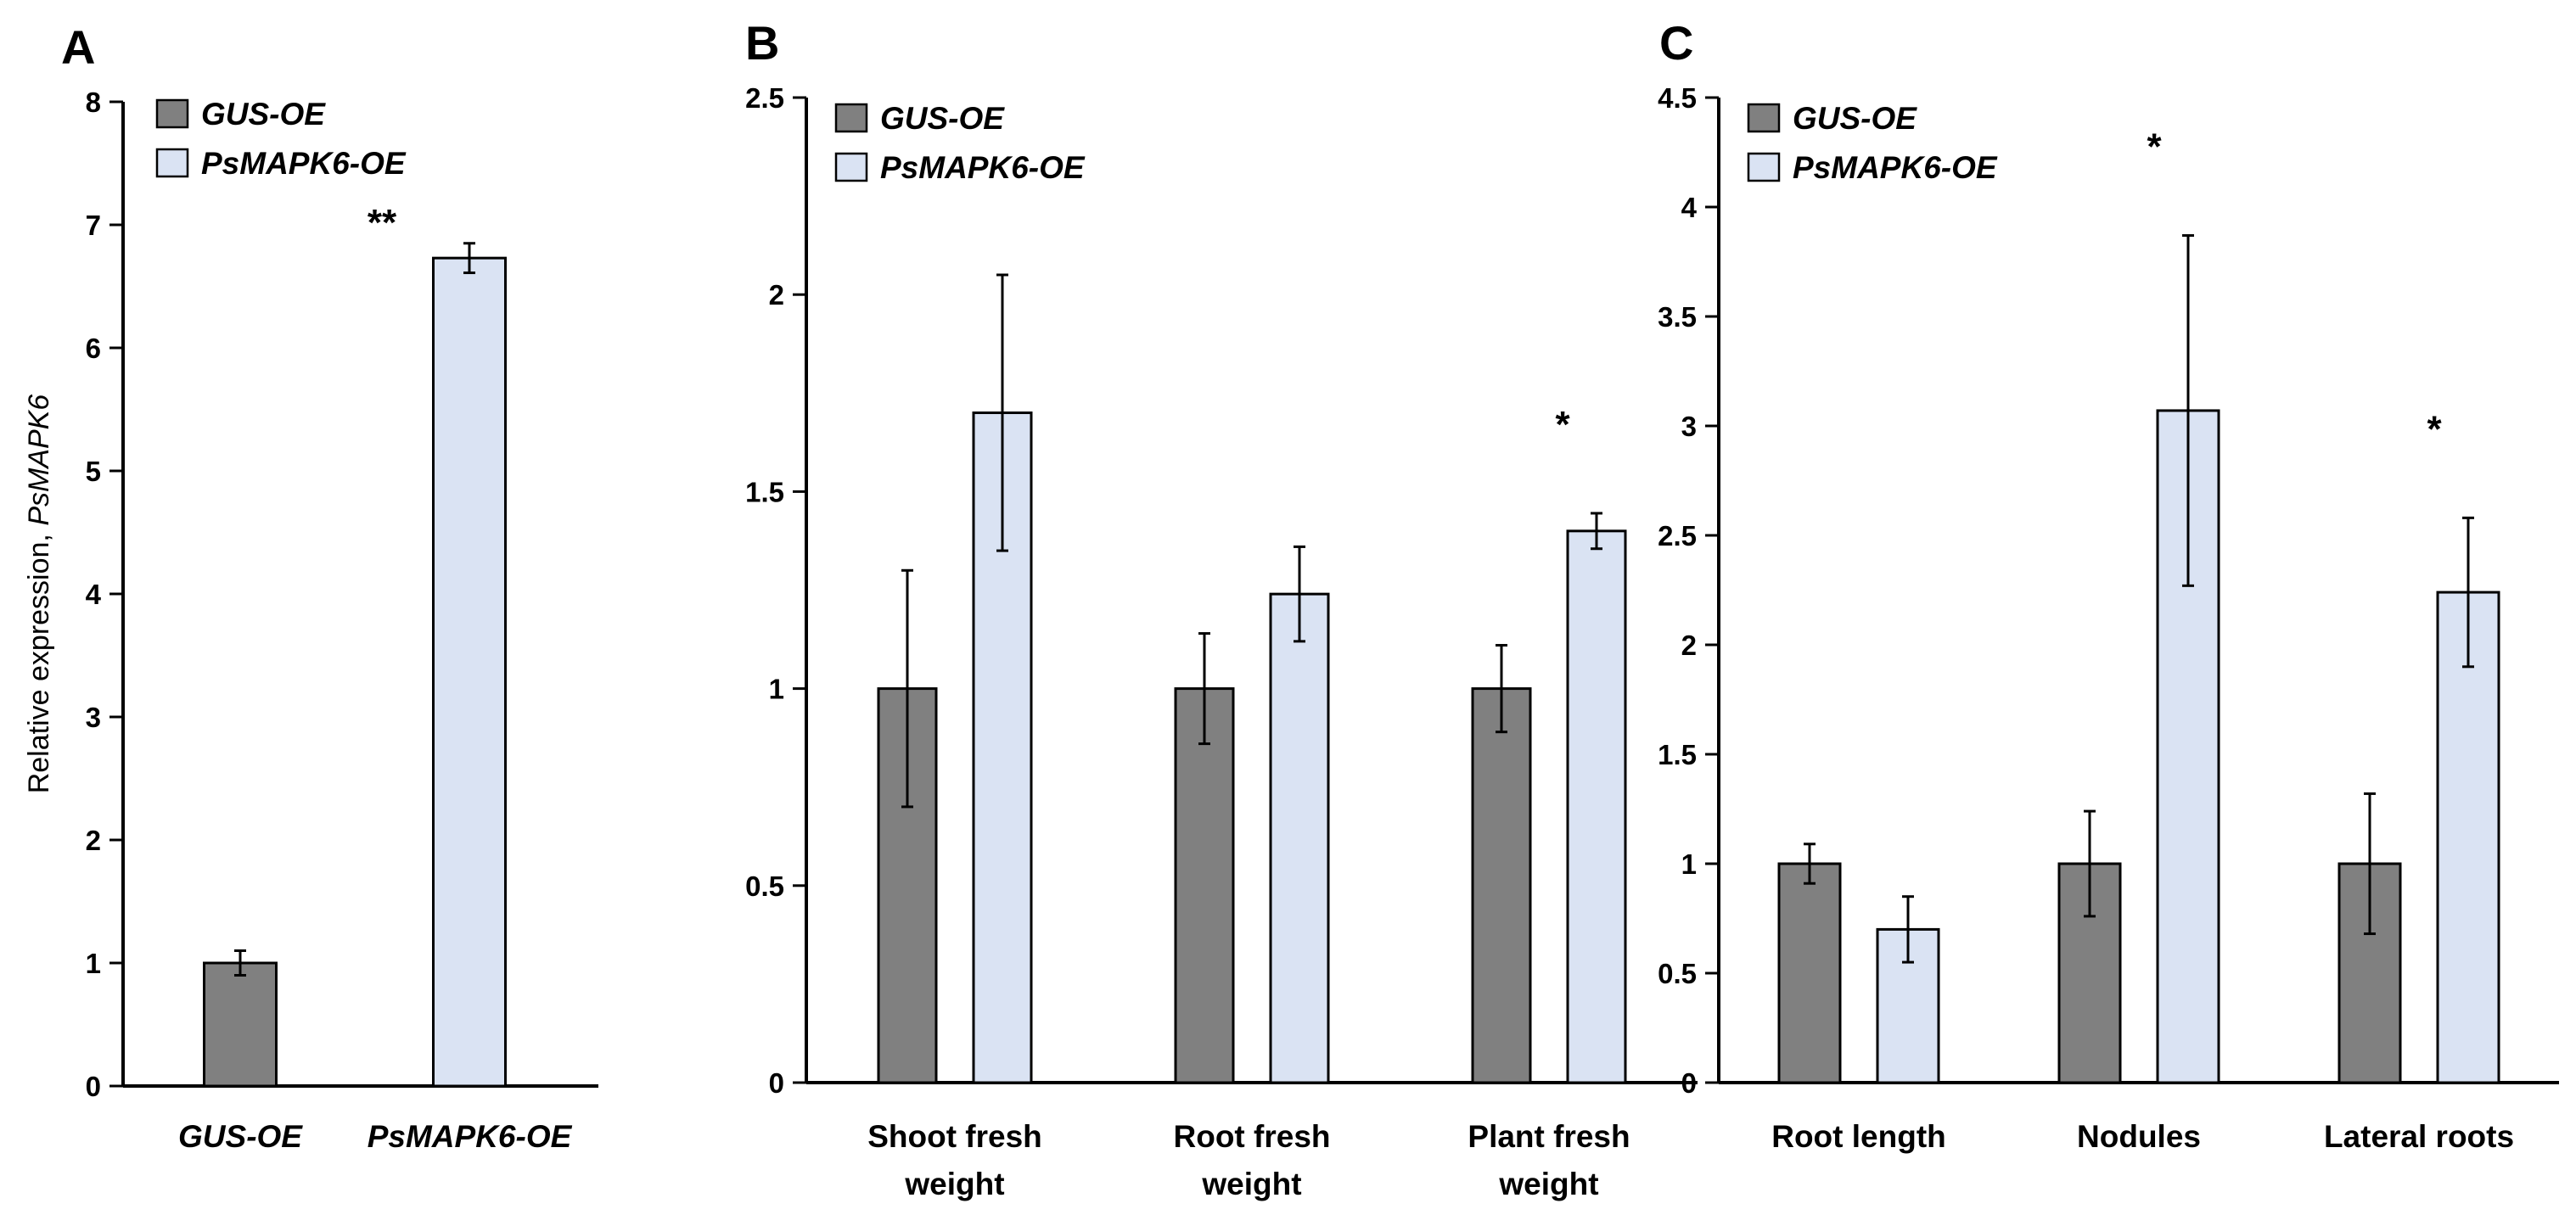  I want to click on x-category-label: Lateral roots, so click(2419, 1136).